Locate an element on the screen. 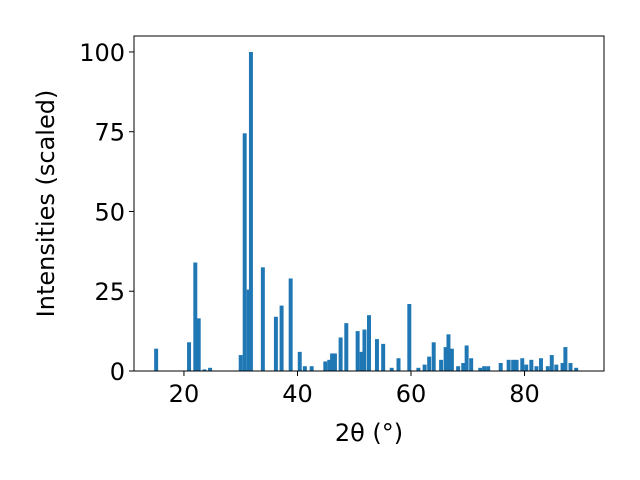  y-tick-label: 75 is located at coordinates (109, 133).